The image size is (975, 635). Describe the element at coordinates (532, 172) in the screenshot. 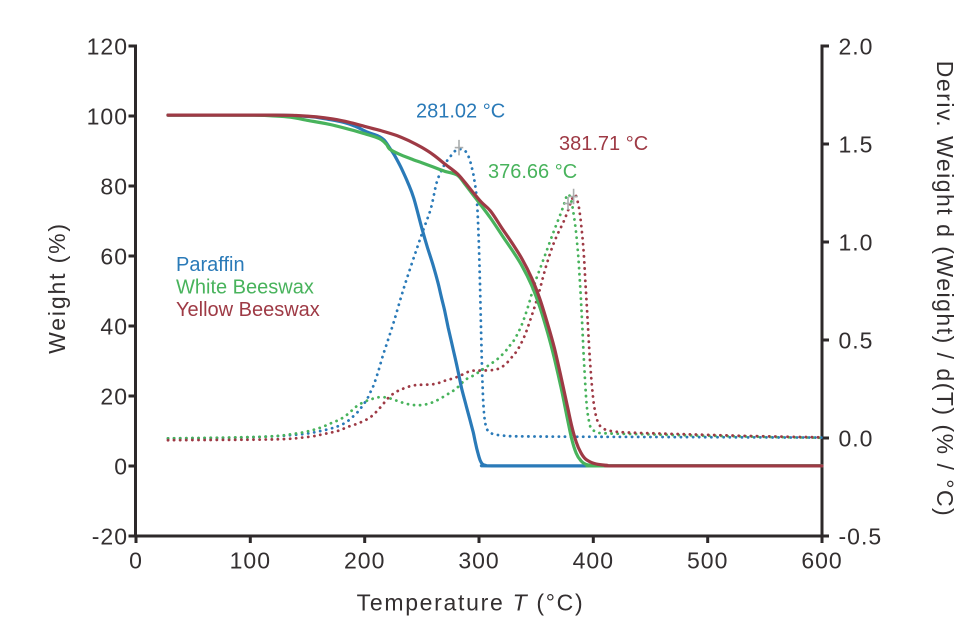

I see `svg-text: 376.66 °C` at that location.